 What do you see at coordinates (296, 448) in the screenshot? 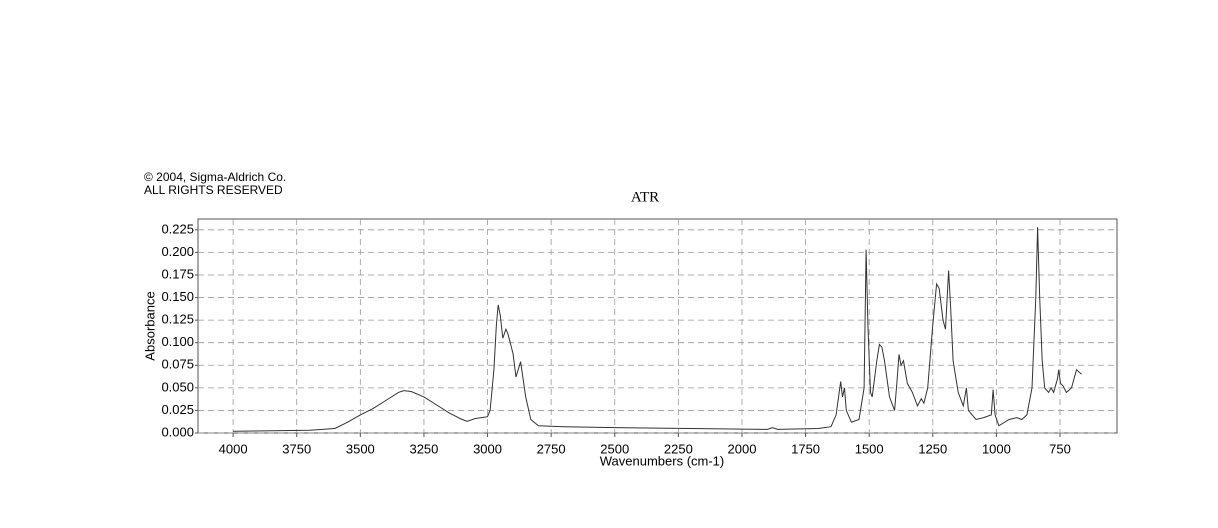
I see `x-tick-label: 3750` at bounding box center [296, 448].